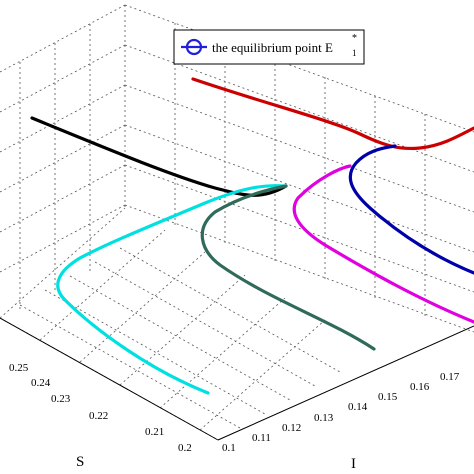  I want to click on s-tick-label: 0.2, so click(185, 448).